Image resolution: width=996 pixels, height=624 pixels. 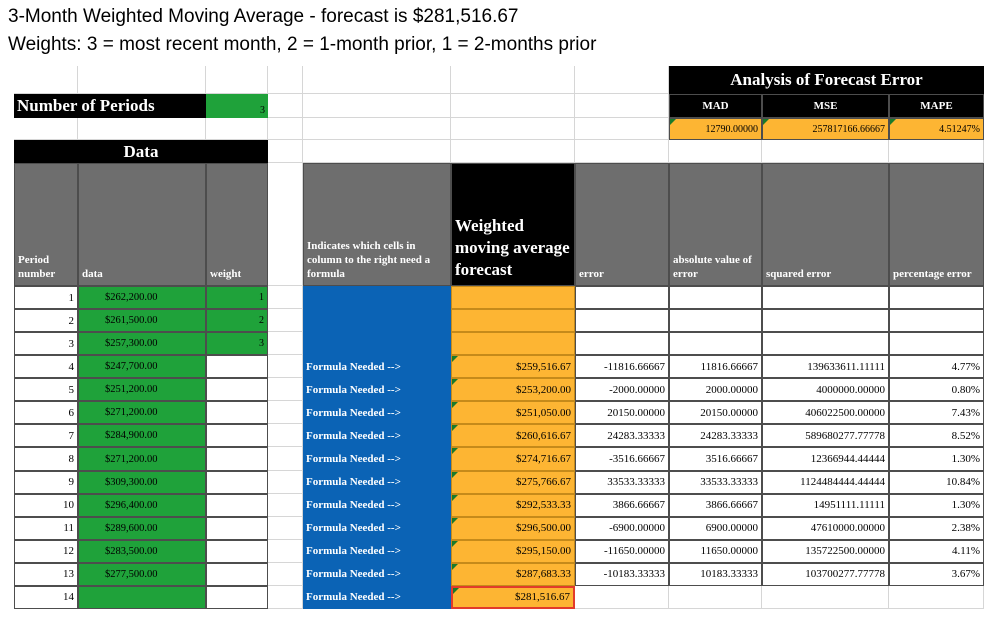 What do you see at coordinates (141, 151) in the screenshot?
I see `data-section-title: Data` at bounding box center [141, 151].